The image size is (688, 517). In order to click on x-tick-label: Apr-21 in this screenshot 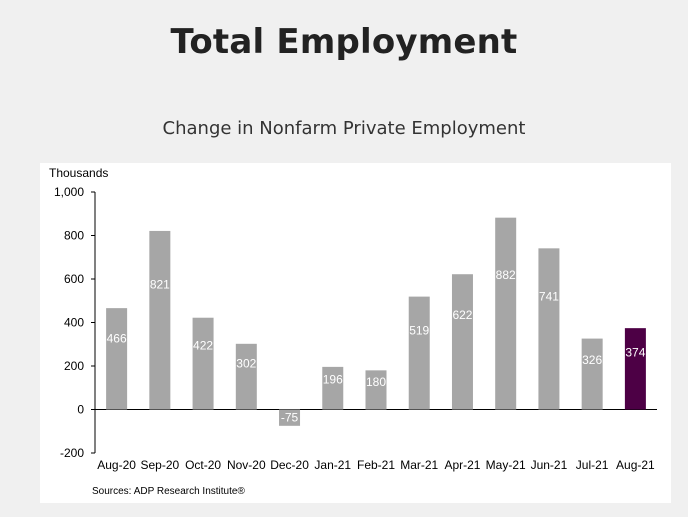, I will do `click(462, 465)`.